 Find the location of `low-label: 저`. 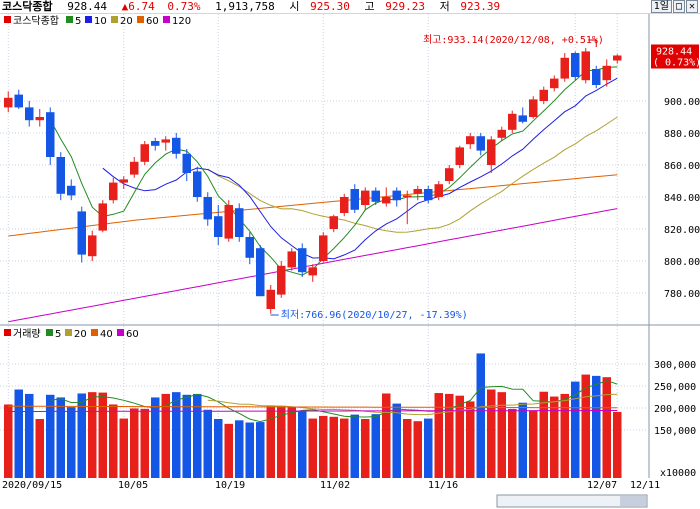

low-label: 저 is located at coordinates (444, 6).